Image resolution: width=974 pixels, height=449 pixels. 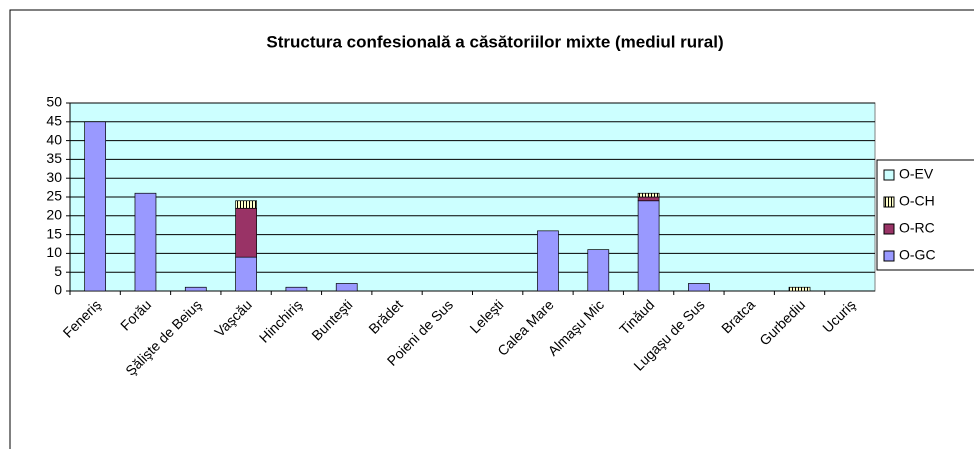 I want to click on y-tick-label: 15, so click(x=54, y=233).